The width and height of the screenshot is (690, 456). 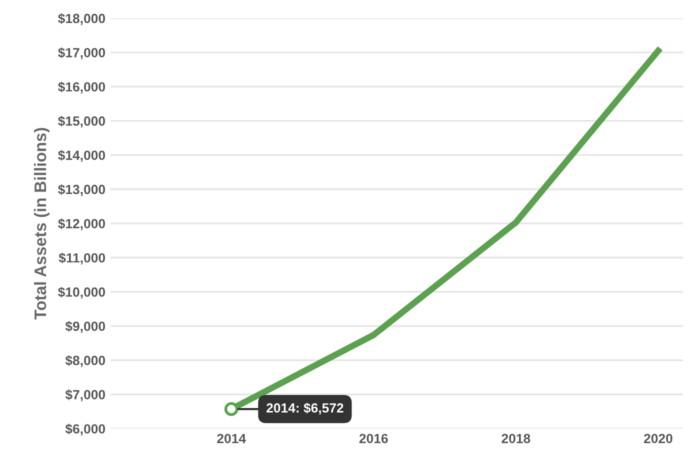 What do you see at coordinates (516, 439) in the screenshot?
I see `x-tick-label: 2018` at bounding box center [516, 439].